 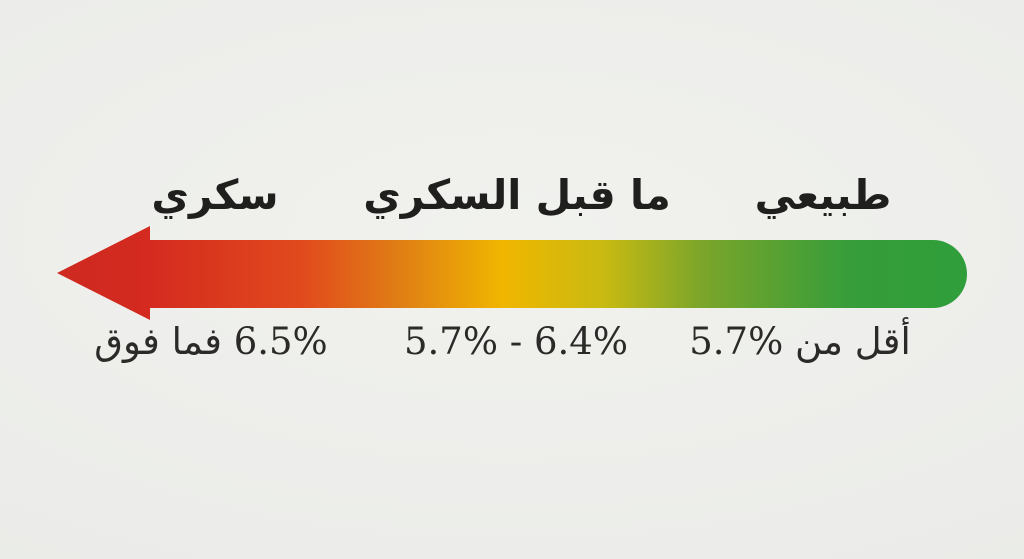 What do you see at coordinates (800, 341) in the screenshot?
I see `range-label-normal: أقل من %5.7` at bounding box center [800, 341].